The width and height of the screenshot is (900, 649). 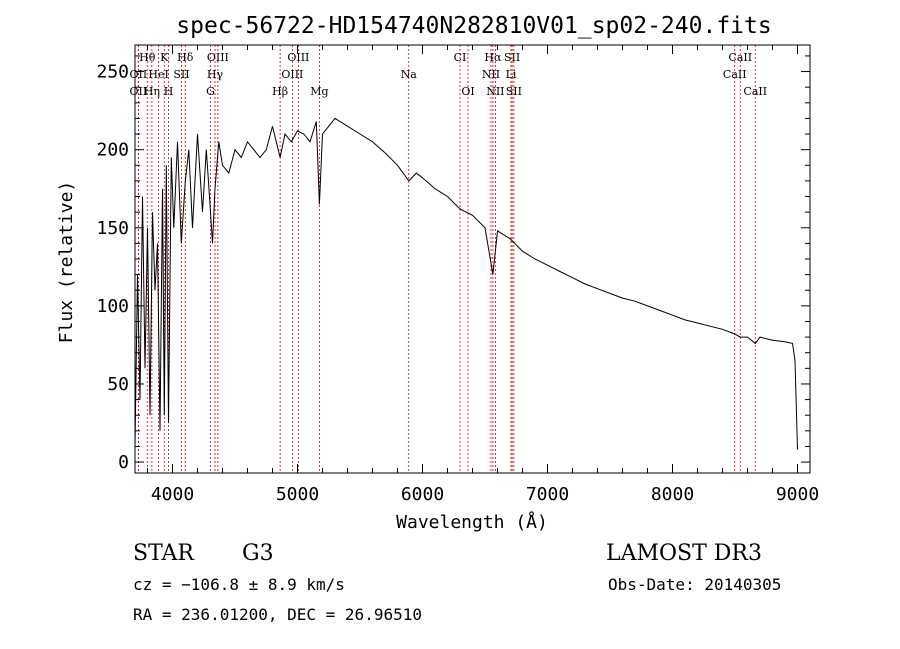 I want to click on coordinates-label: RA = 236.01200, DEC = 26.96510, so click(x=277, y=614).